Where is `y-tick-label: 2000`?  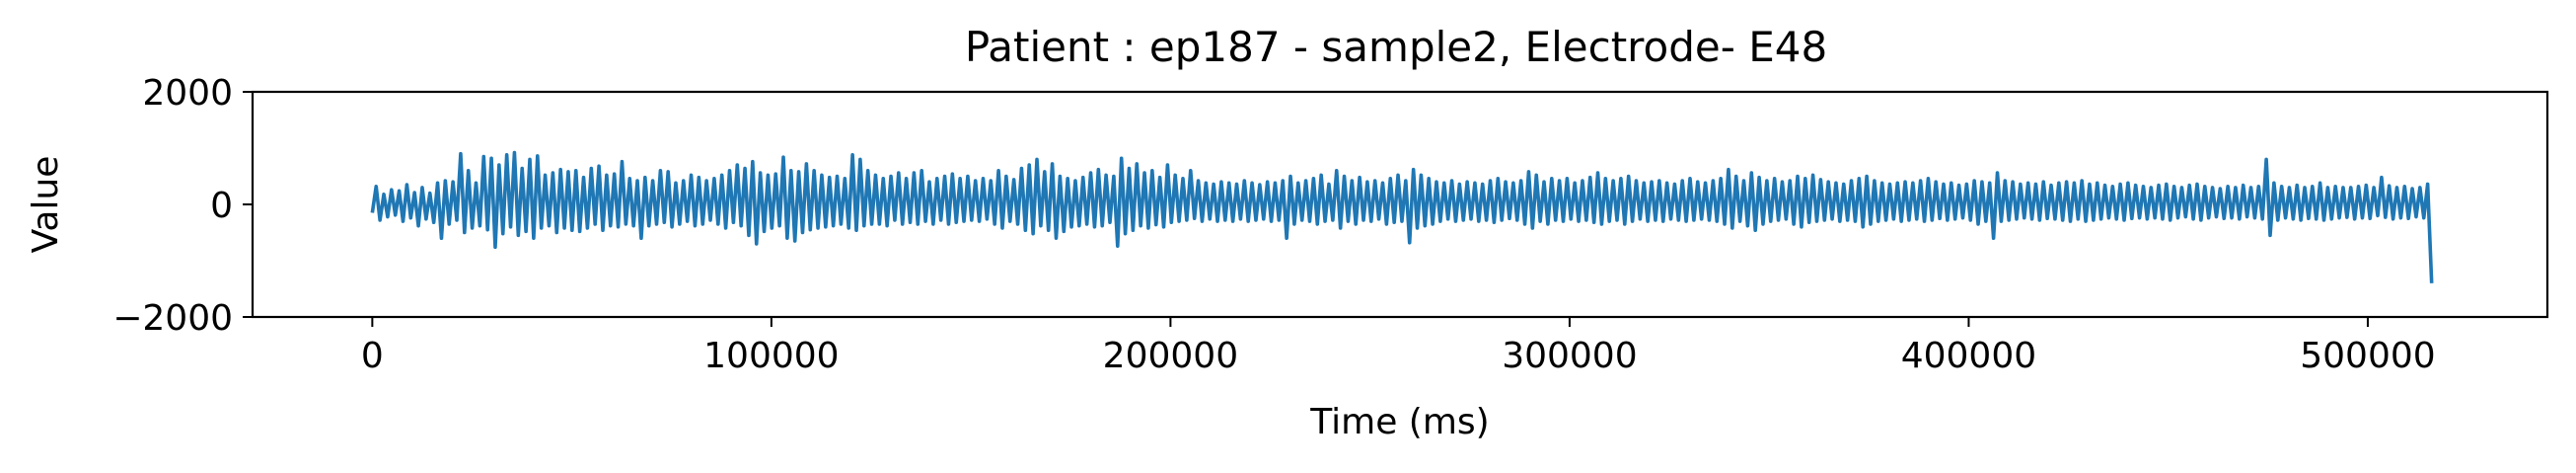
y-tick-label: 2000 is located at coordinates (187, 93).